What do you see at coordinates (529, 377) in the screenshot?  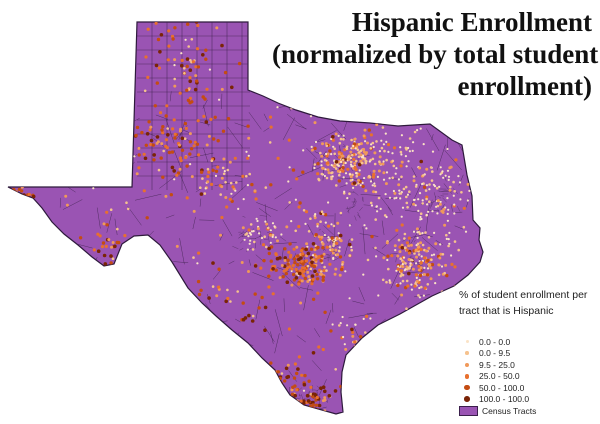 I see `legend-item-25-50: 25.0 - 50.0` at bounding box center [529, 377].